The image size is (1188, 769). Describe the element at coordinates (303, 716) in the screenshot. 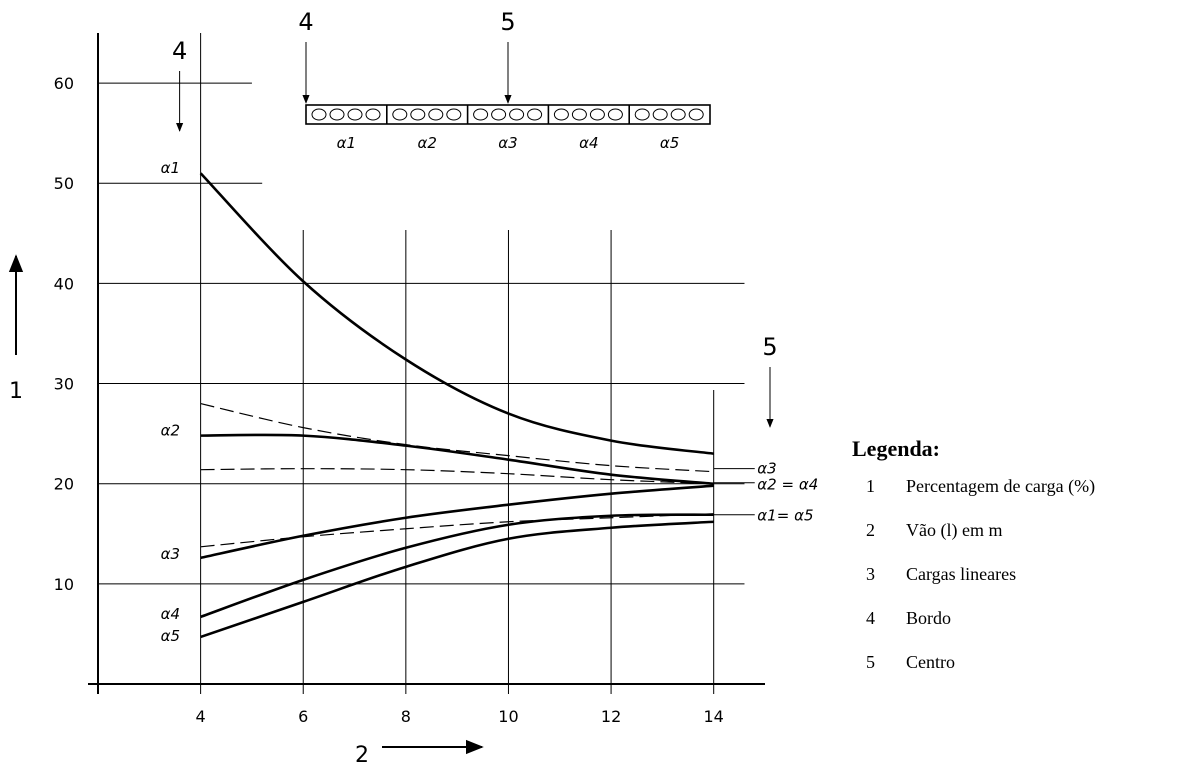

I see `x-tick-label: 6` at that location.